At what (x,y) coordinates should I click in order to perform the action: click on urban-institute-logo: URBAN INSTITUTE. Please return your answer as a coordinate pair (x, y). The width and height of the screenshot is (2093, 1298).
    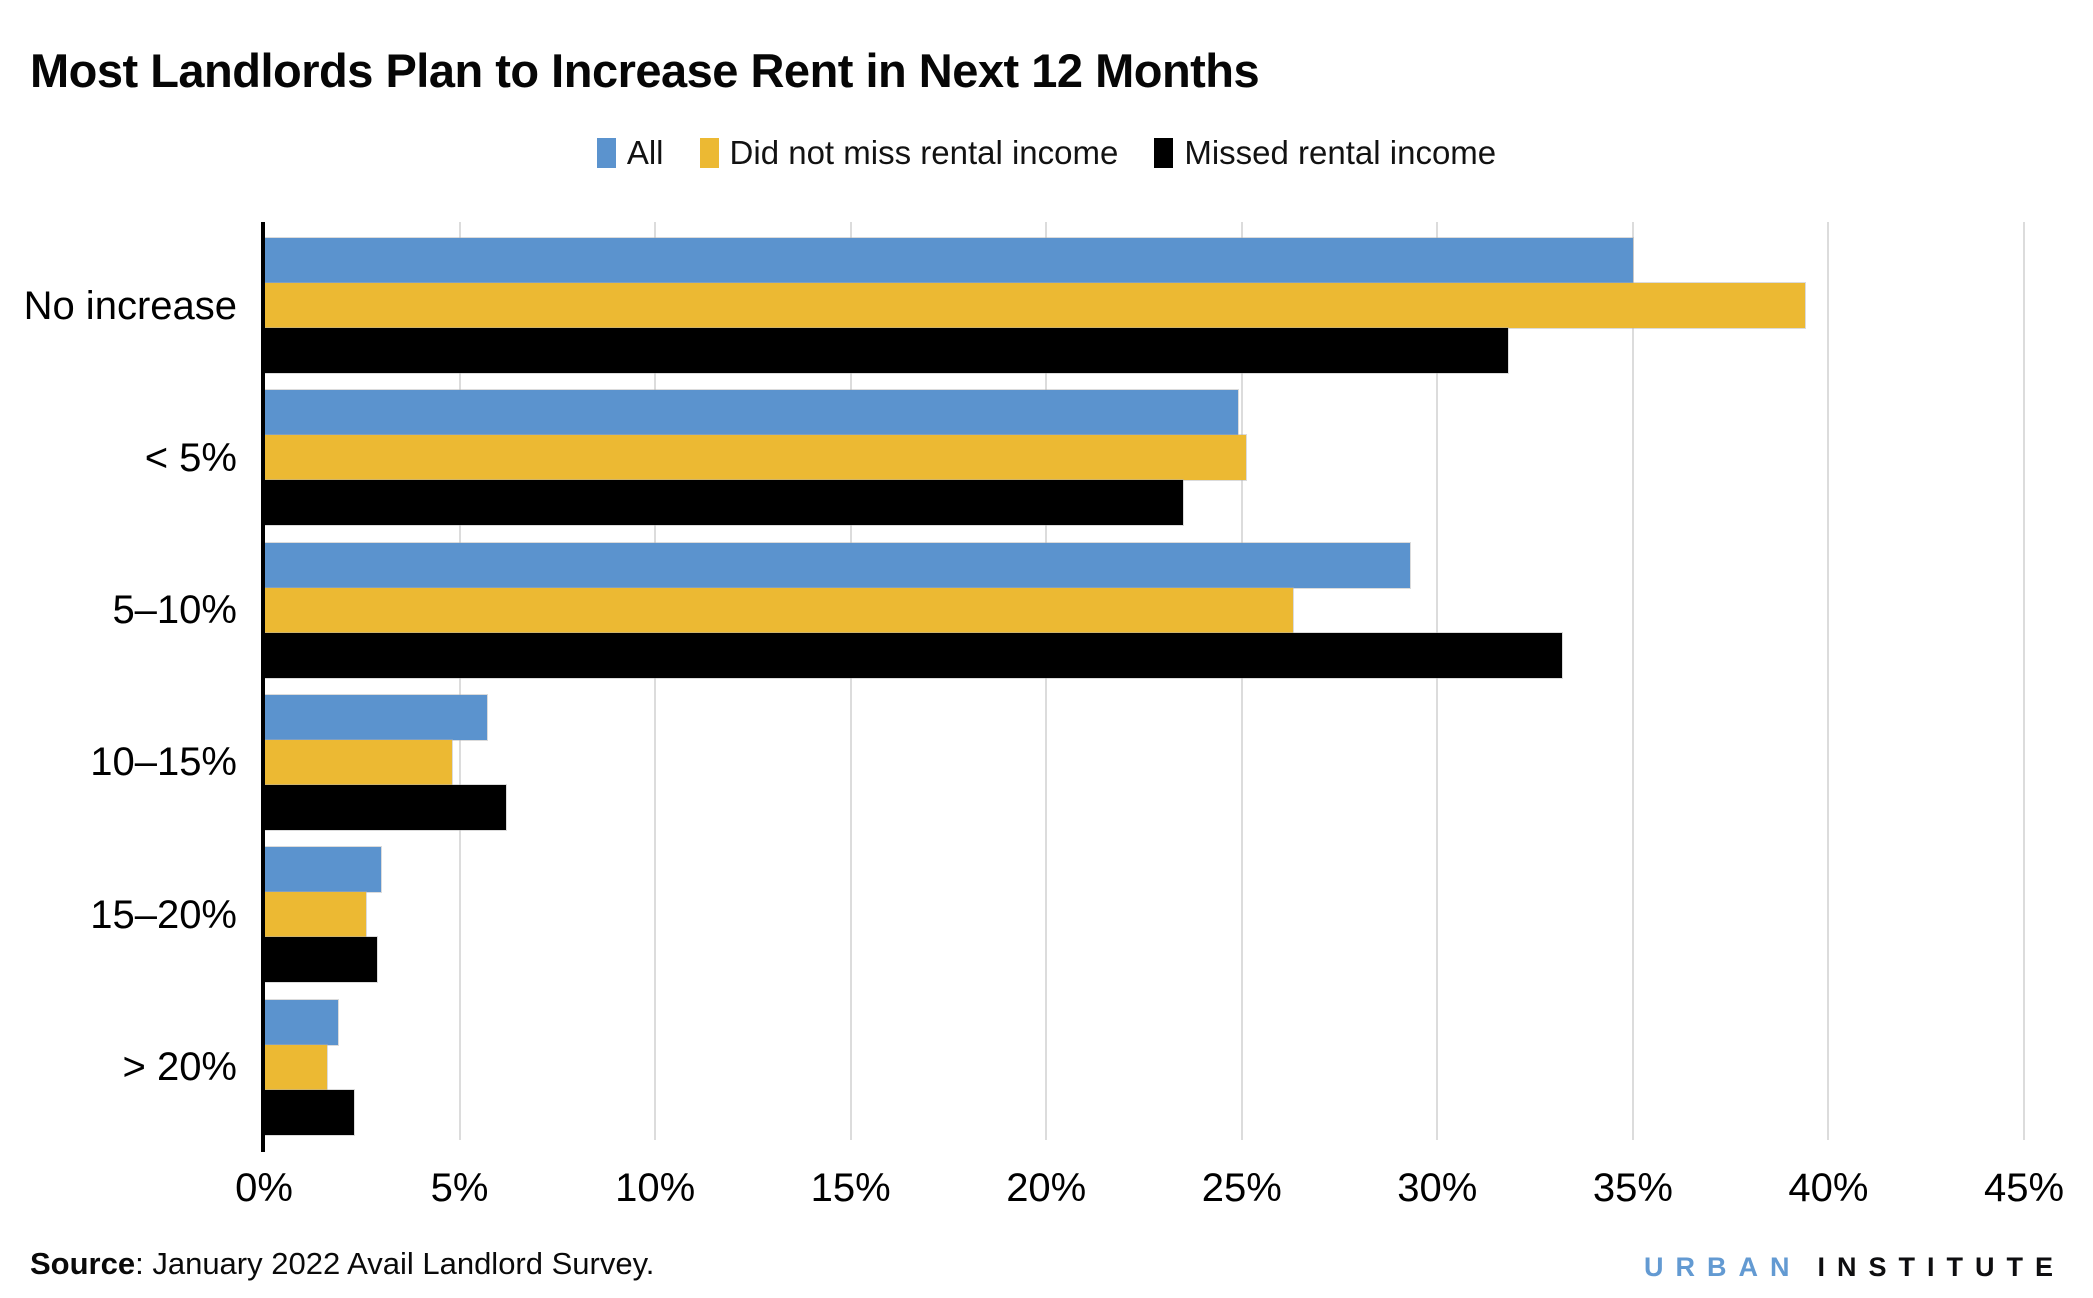
    Looking at the image, I should click on (1854, 1267).